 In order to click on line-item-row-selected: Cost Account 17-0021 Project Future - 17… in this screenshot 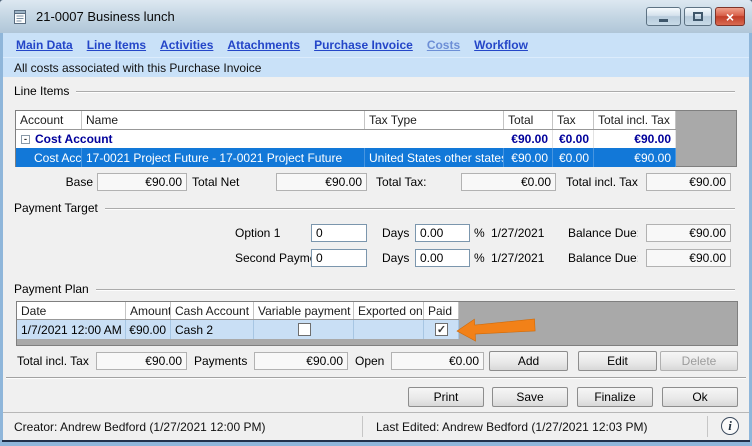, I will do `click(346, 157)`.